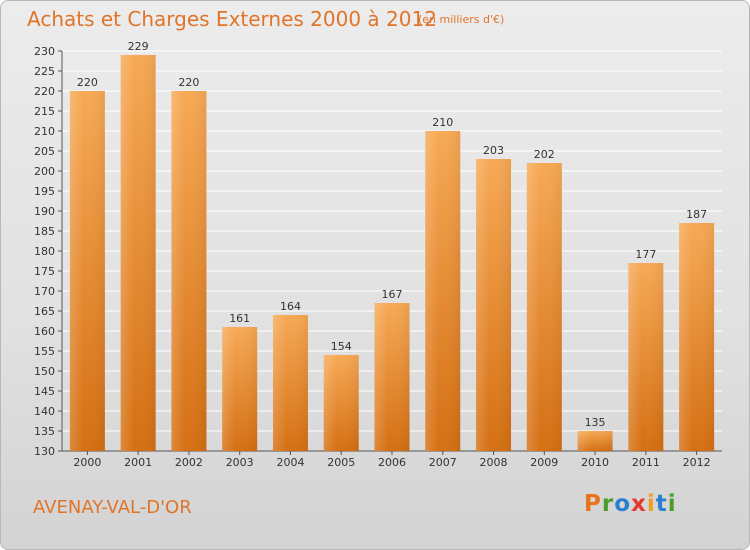 The height and width of the screenshot is (550, 750). What do you see at coordinates (240, 462) in the screenshot?
I see `x-tick-label: 2003` at bounding box center [240, 462].